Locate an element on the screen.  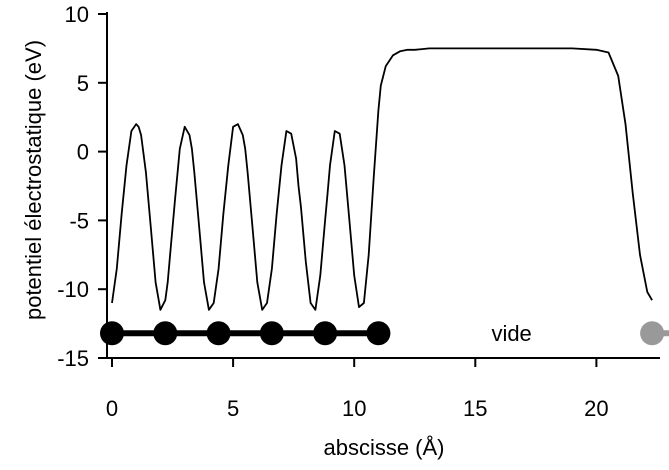
y-axis-title: potentiel électrostatique (eV) is located at coordinates (33, 180).